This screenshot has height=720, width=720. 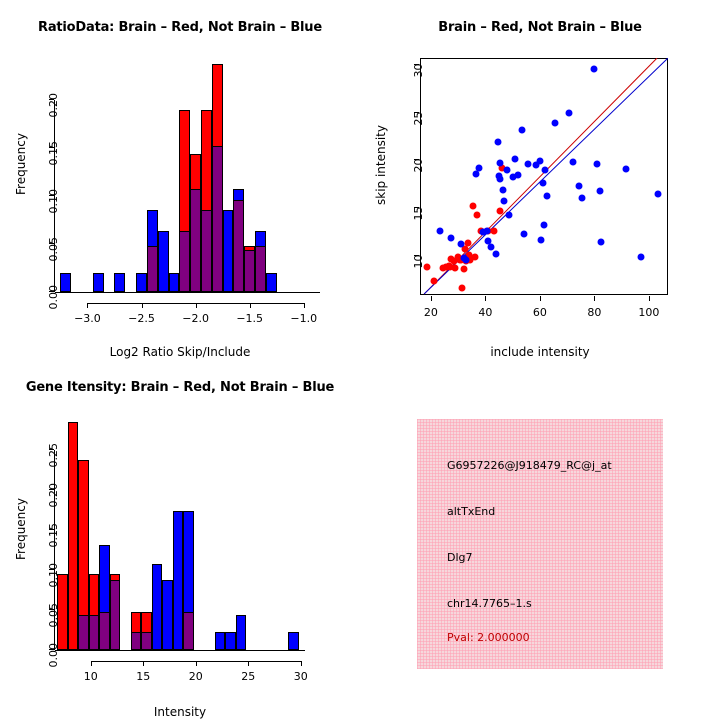 What do you see at coordinates (300, 676) in the screenshot?
I see `x-axis-tick-label: 30` at bounding box center [300, 676].